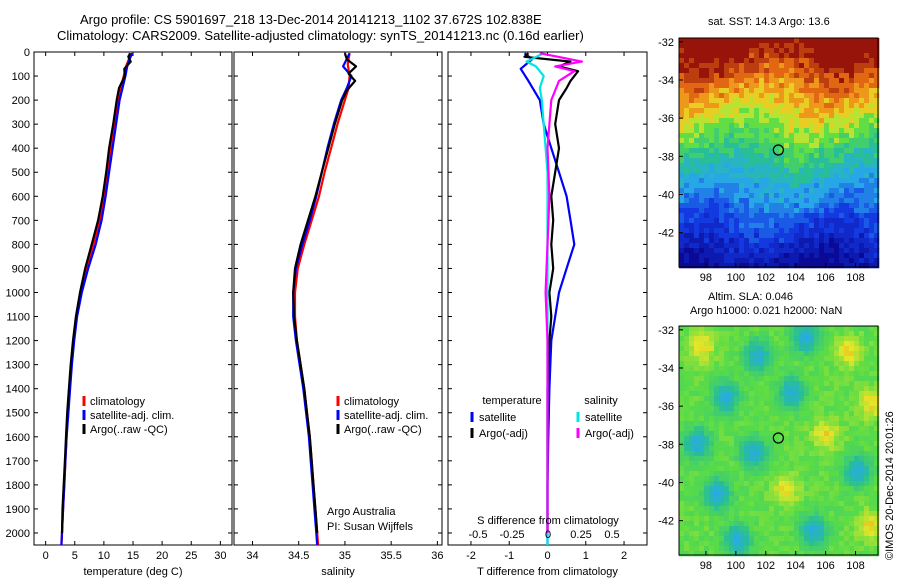 This screenshot has height=580, width=900. What do you see at coordinates (18, 293) in the screenshot?
I see `ytick-label: 1000` at bounding box center [18, 293].